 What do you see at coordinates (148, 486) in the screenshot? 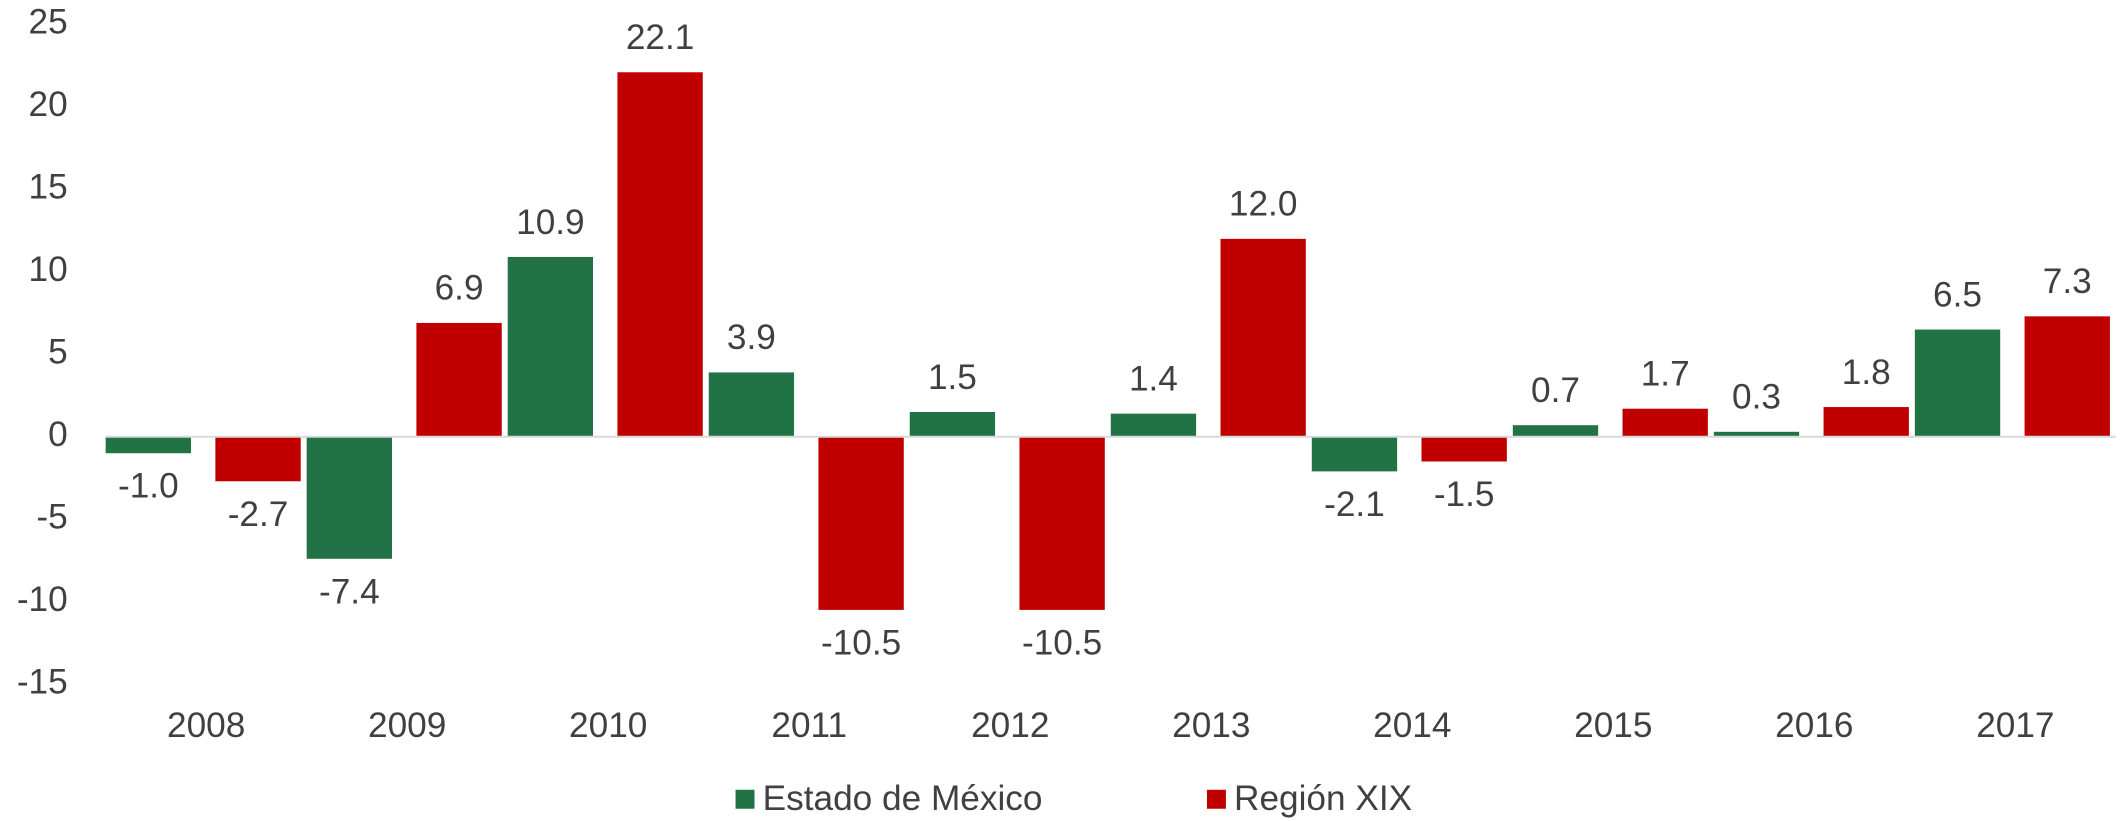
I see `data-label: -1.0` at bounding box center [148, 486].